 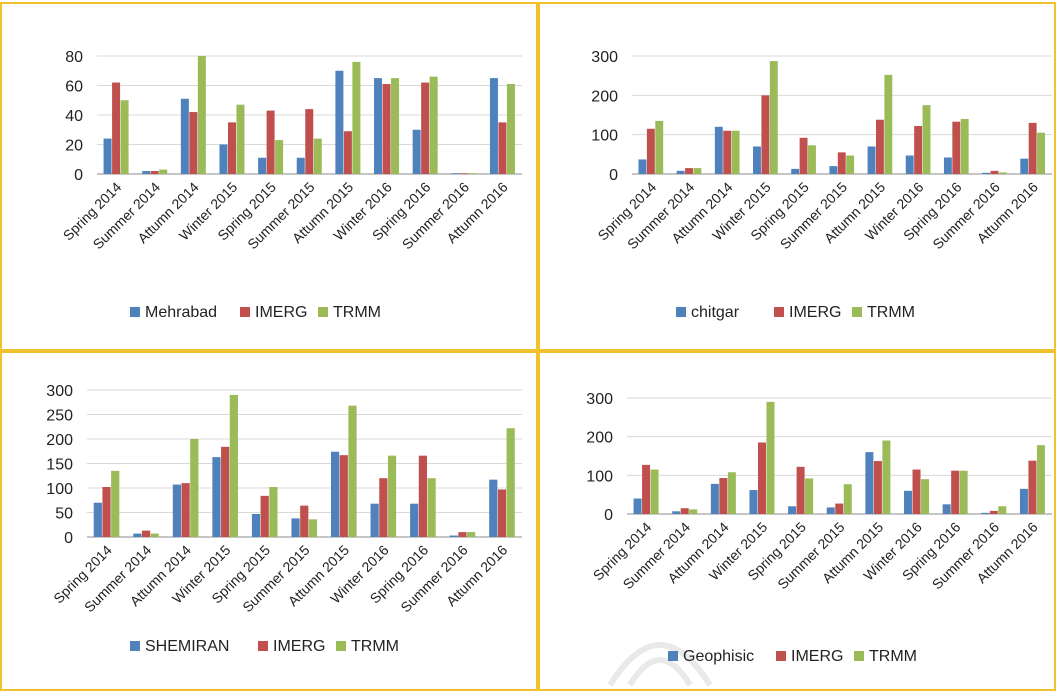 What do you see at coordinates (74, 87) in the screenshot?
I see `y-tick-label: 60` at bounding box center [74, 87].